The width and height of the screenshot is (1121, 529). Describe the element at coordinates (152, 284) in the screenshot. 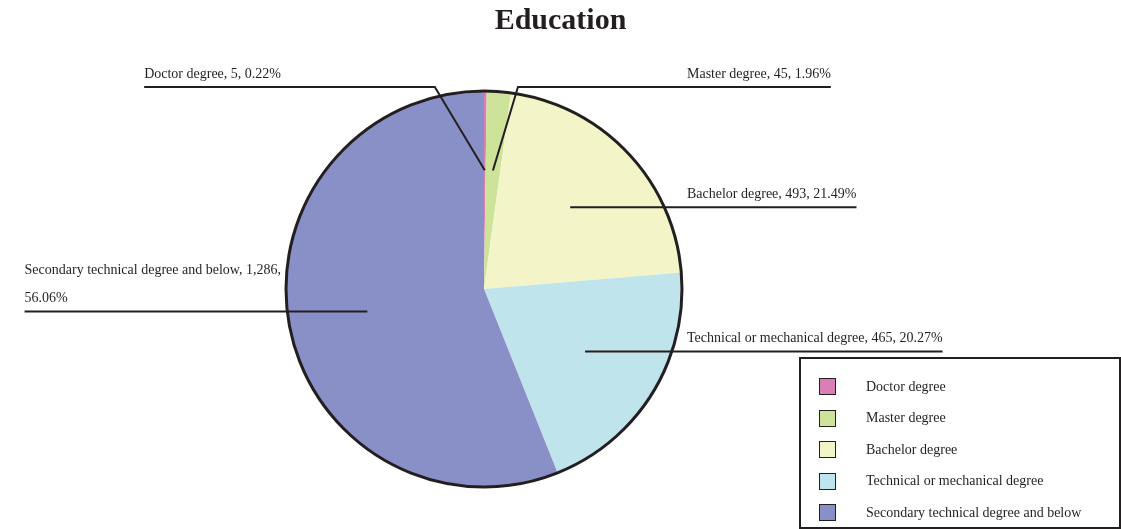

I see `data-label: Secondary technical degree and below, 1,286, 56.06%` at that location.